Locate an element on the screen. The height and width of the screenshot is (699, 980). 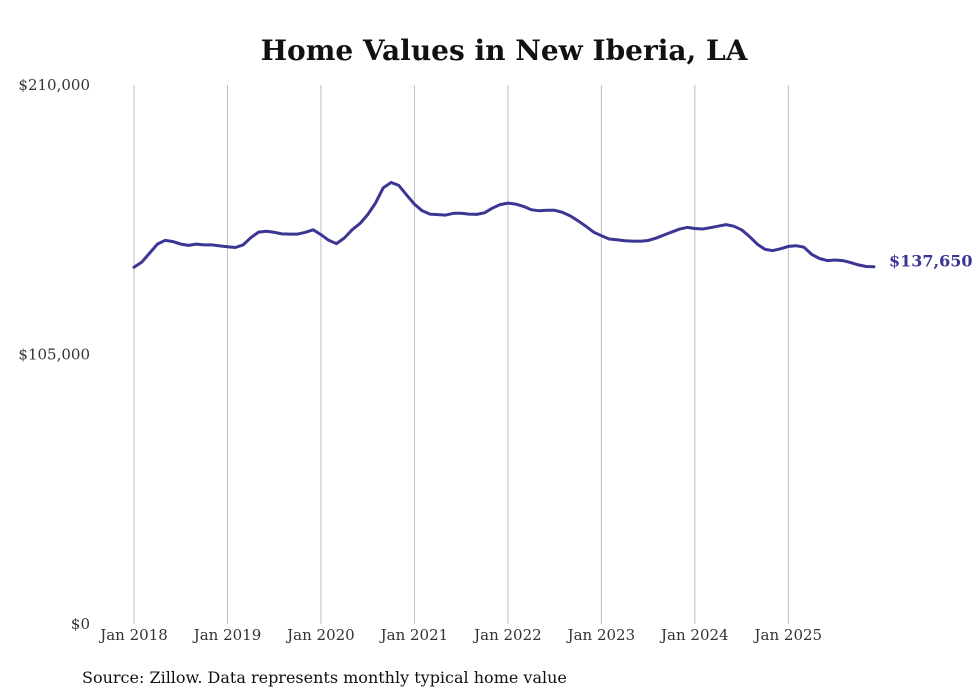
y-tick-label: $105,000 is located at coordinates (54, 355).